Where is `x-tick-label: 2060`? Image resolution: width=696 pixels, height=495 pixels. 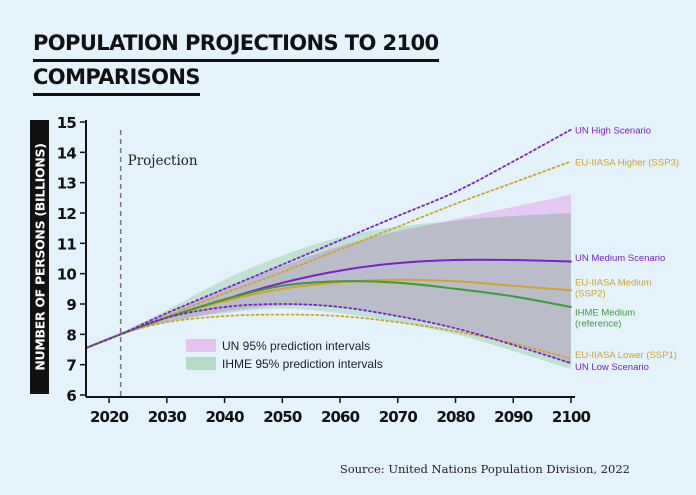 x-tick-label: 2060 is located at coordinates (340, 417).